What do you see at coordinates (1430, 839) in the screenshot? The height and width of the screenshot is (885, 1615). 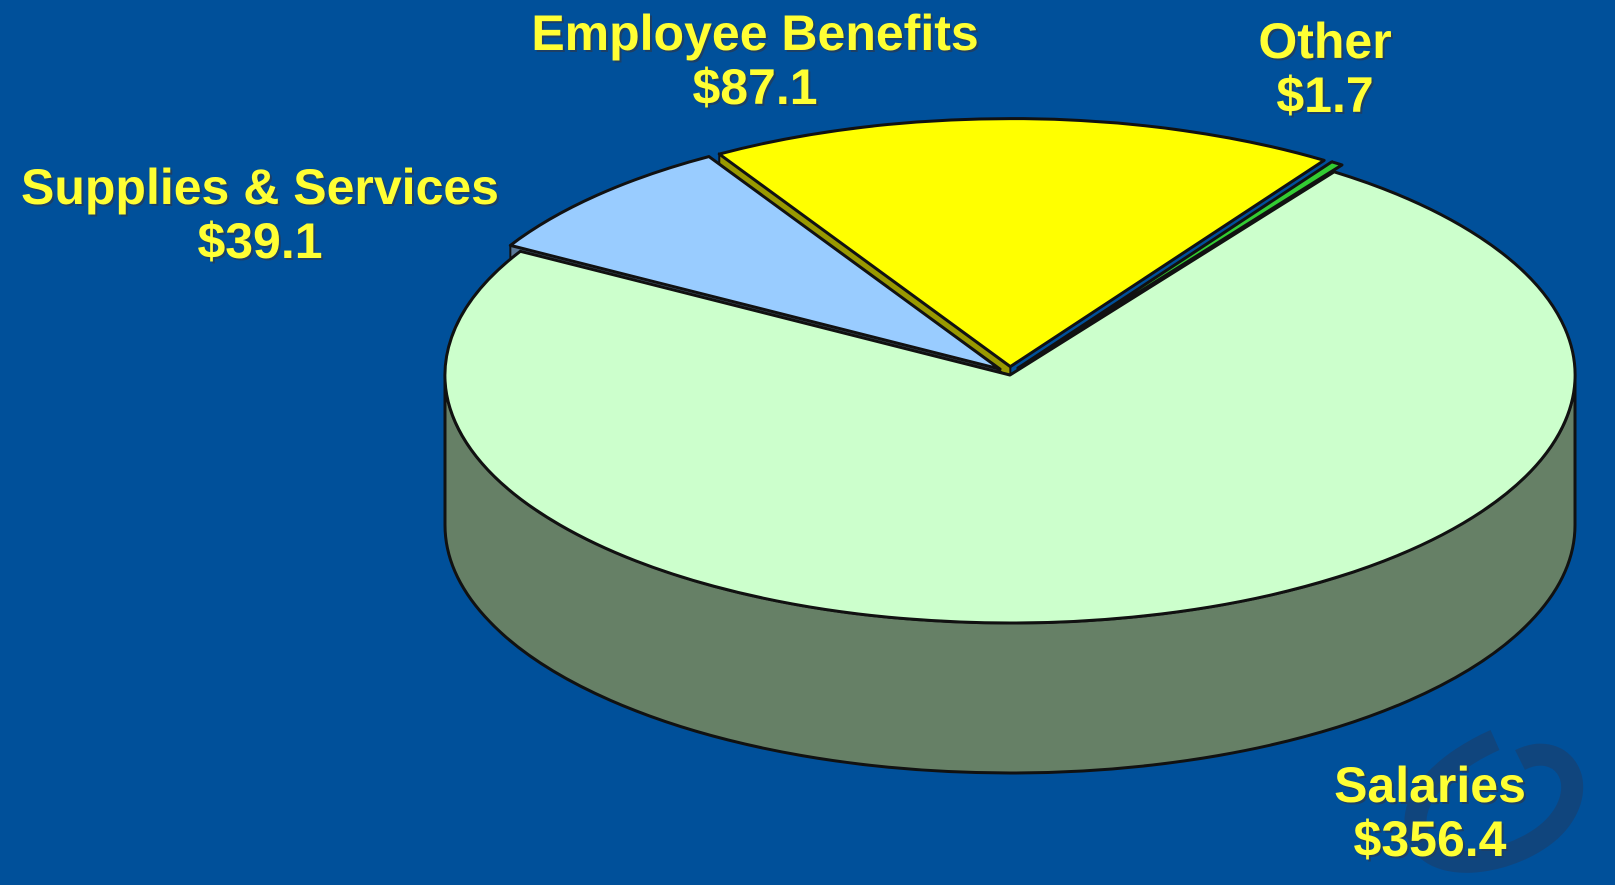 I see `slice-value: $356.4` at bounding box center [1430, 839].